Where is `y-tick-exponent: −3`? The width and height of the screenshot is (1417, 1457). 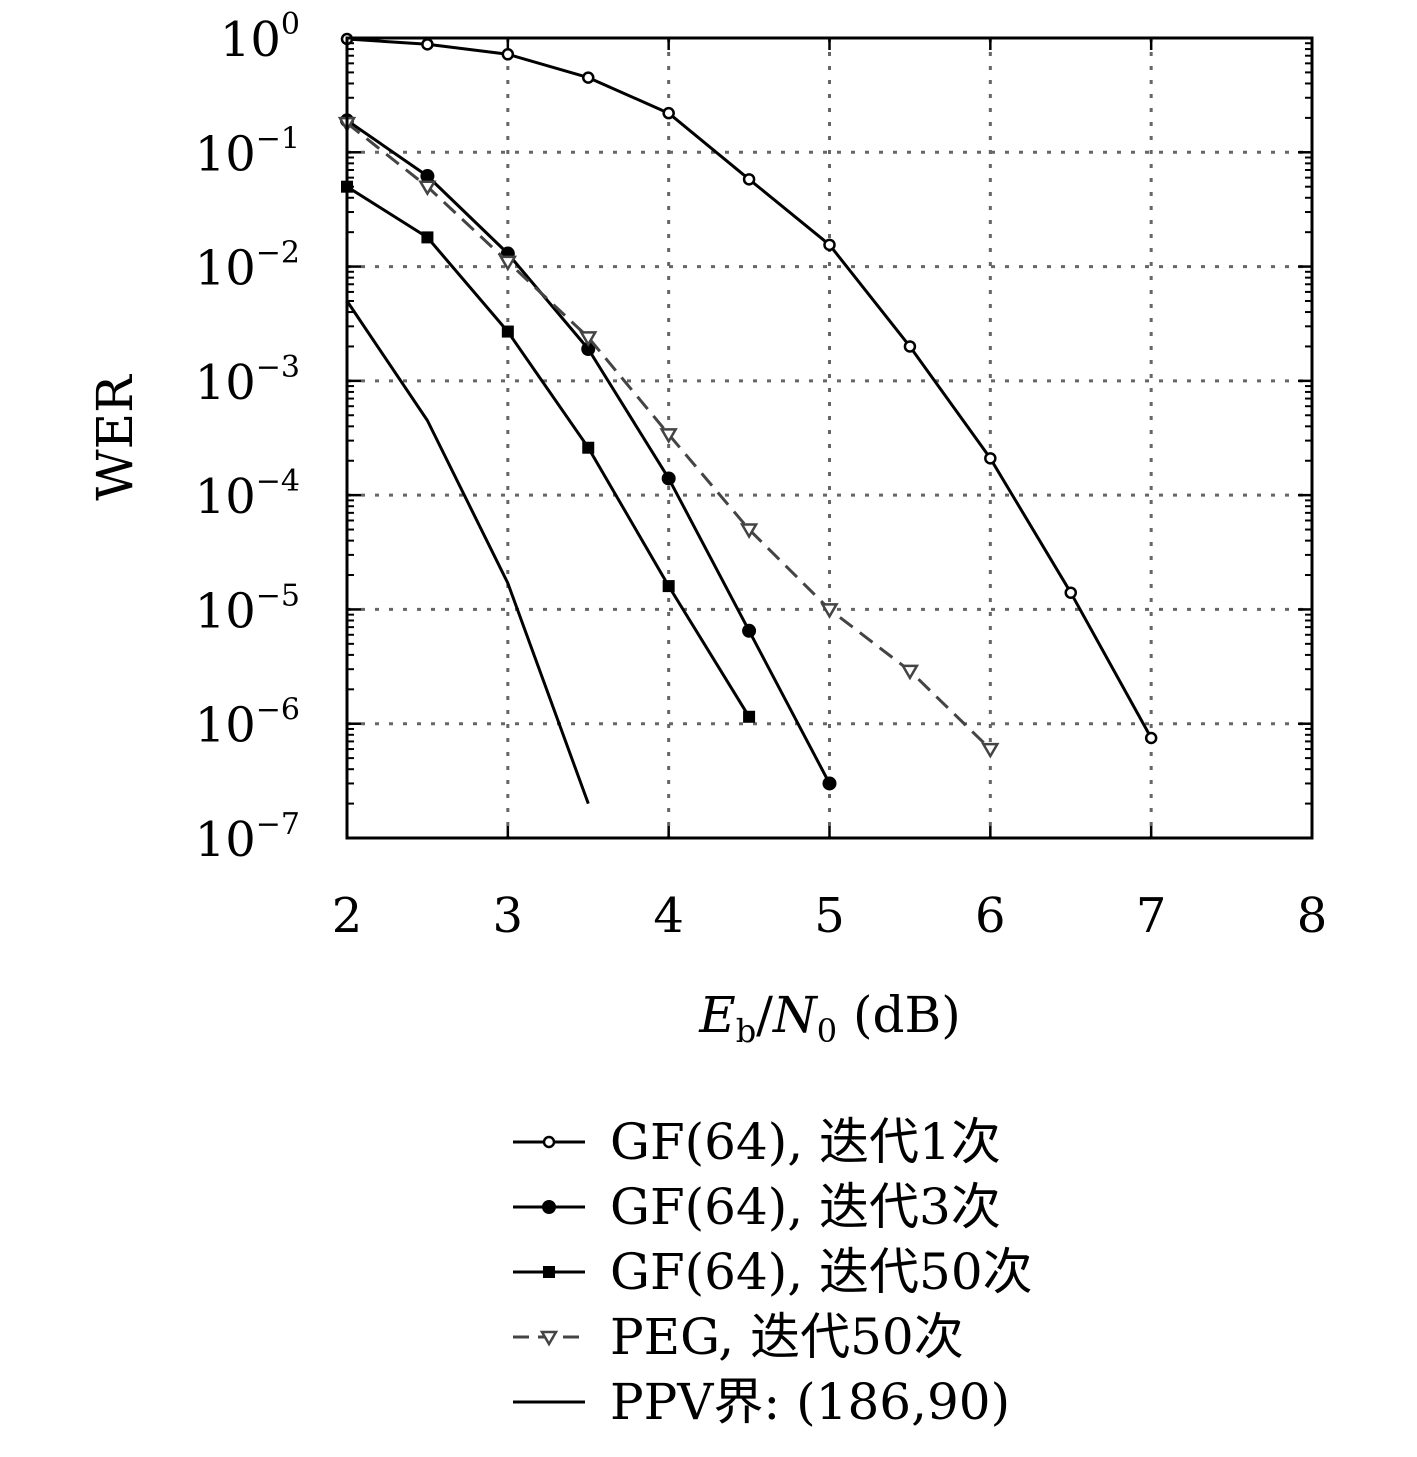 y-tick-exponent: −3 is located at coordinates (278, 367).